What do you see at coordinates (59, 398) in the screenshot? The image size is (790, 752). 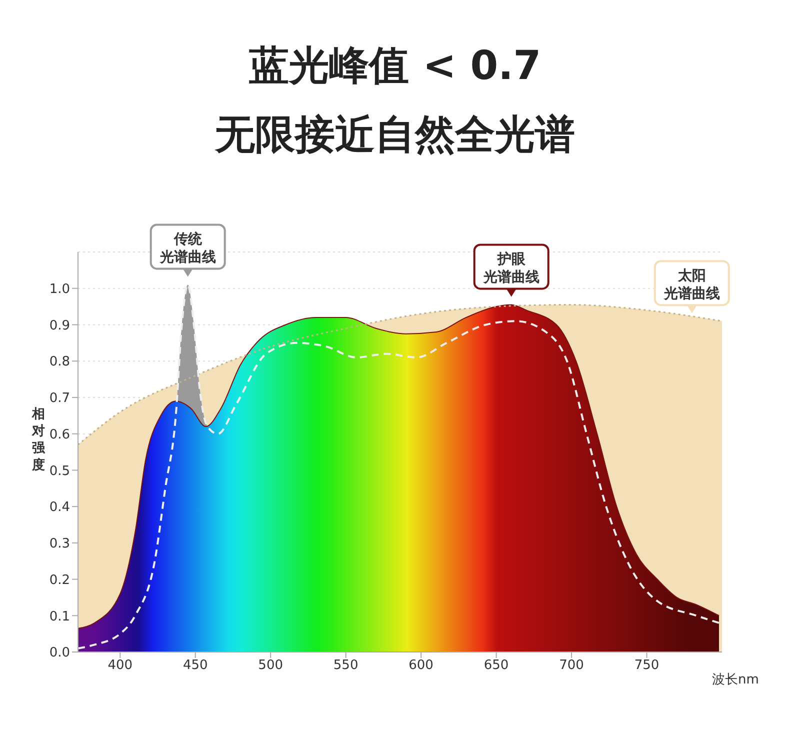 I see `y-tick-label: 0.7` at bounding box center [59, 398].